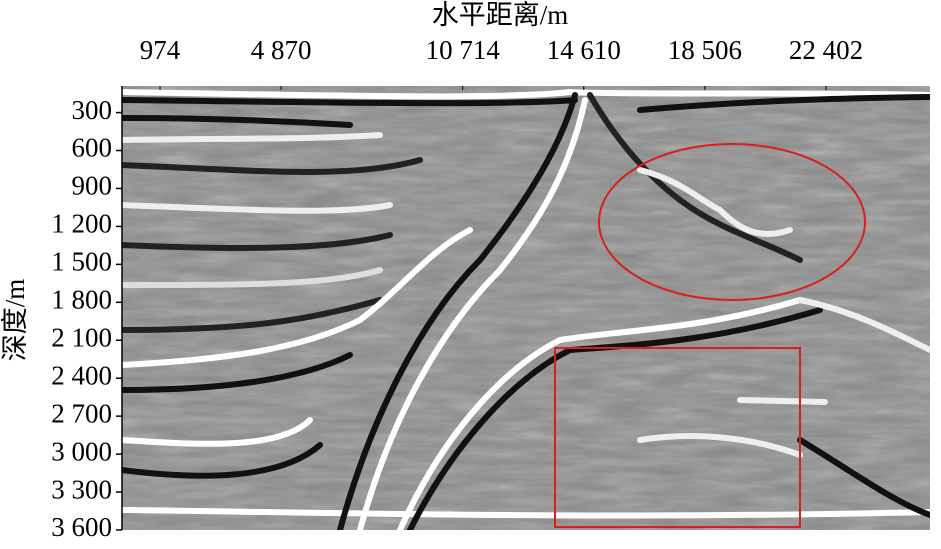 This screenshot has height=549, width=941. Describe the element at coordinates (463, 50) in the screenshot. I see `x-tick-label: 10 714` at that location.